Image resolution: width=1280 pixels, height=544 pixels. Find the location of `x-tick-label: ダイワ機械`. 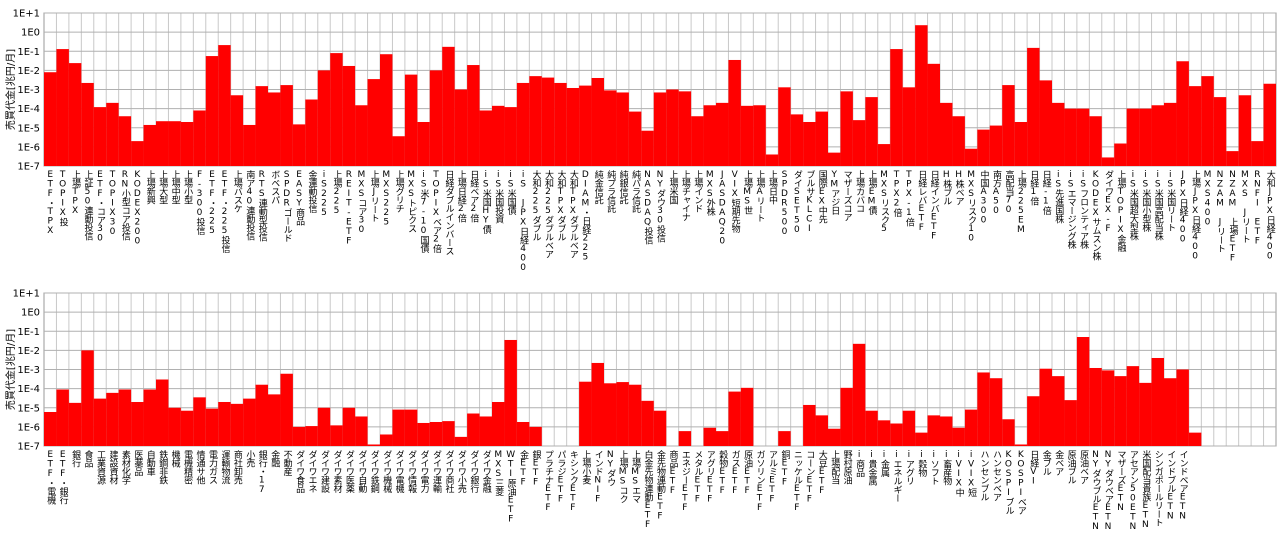

x-tick-label: ダイワ機械 is located at coordinates (386, 471).